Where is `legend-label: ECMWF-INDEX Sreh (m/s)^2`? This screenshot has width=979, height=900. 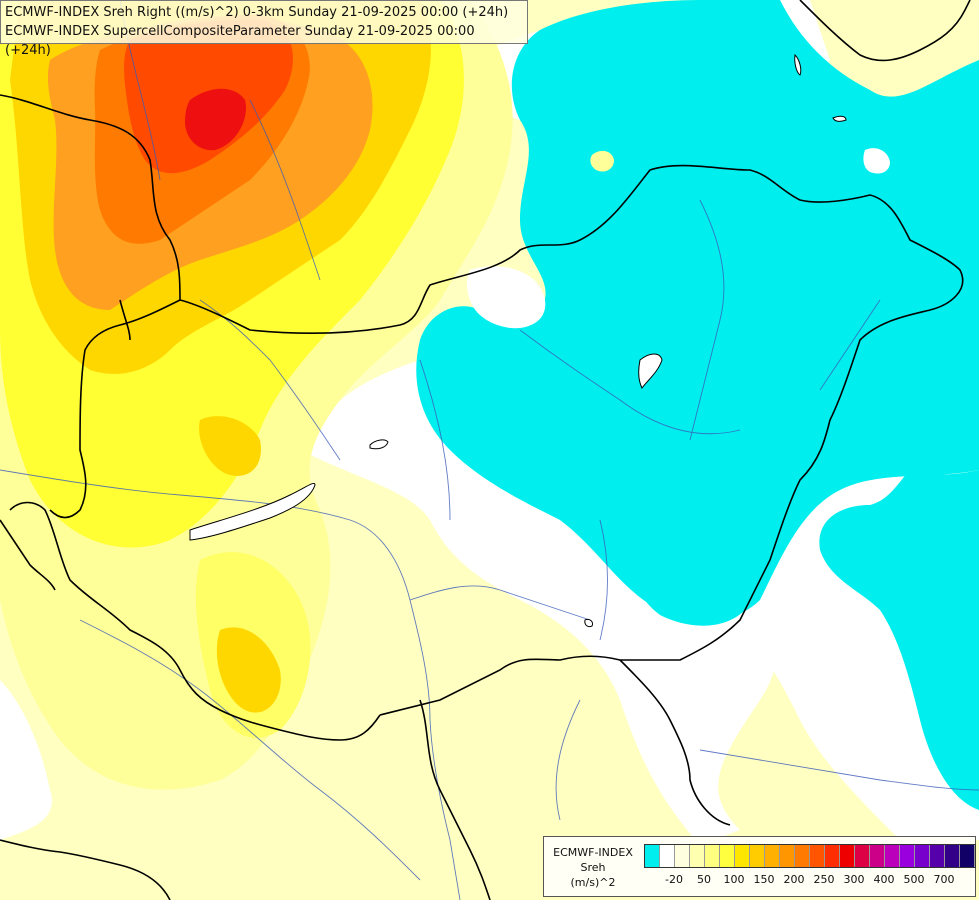
legend-label: ECMWF-INDEX Sreh (m/s)^2 is located at coordinates (593, 867).